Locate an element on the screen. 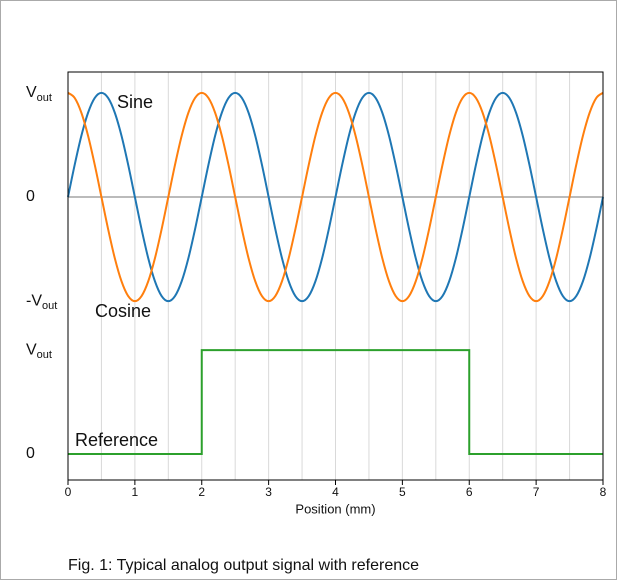  series-label: Cosine is located at coordinates (123, 311).